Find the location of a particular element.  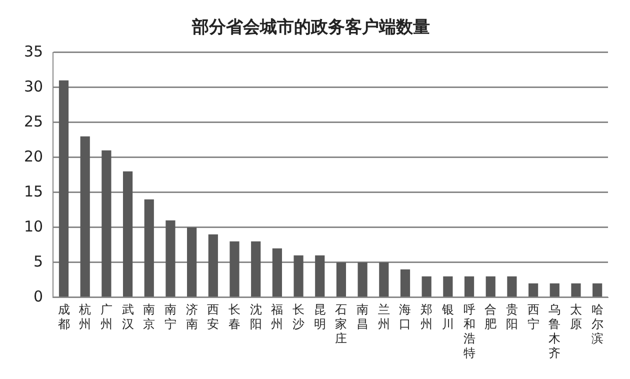

x-tick-label: 合肥 is located at coordinates (490, 317).